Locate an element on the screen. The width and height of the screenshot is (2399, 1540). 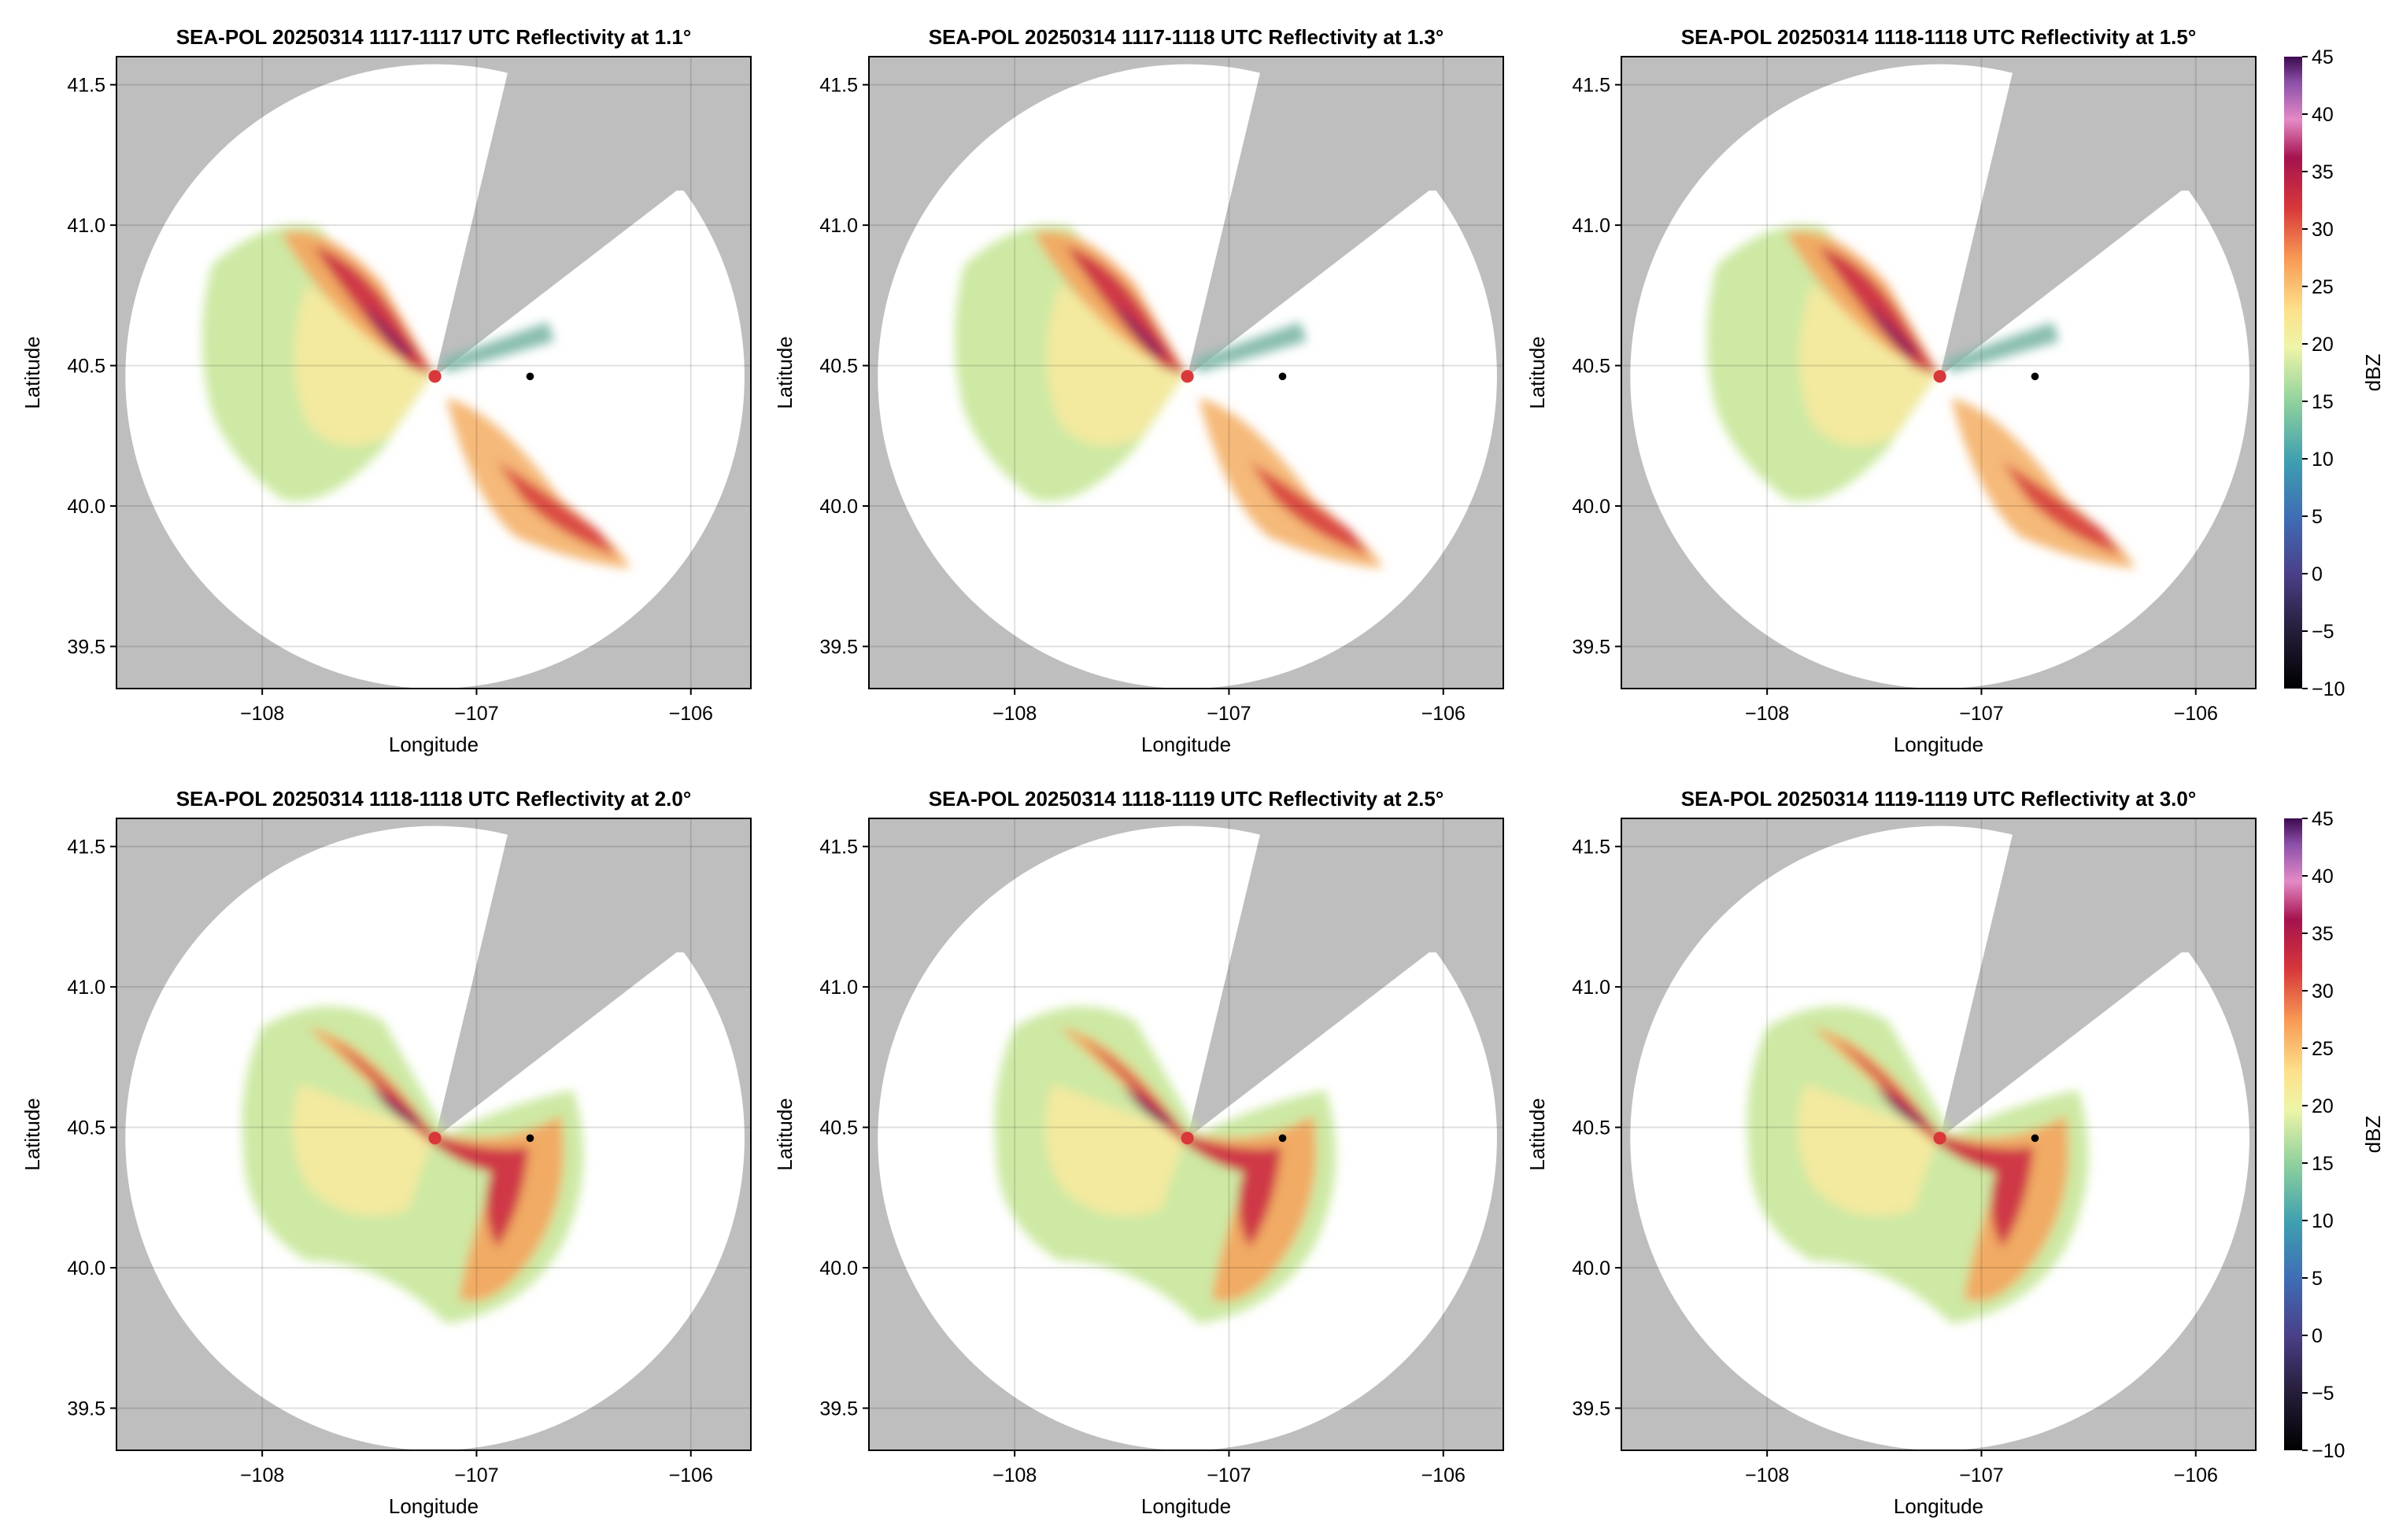
colorbar-tick-label: 20 is located at coordinates (2323, 1106).